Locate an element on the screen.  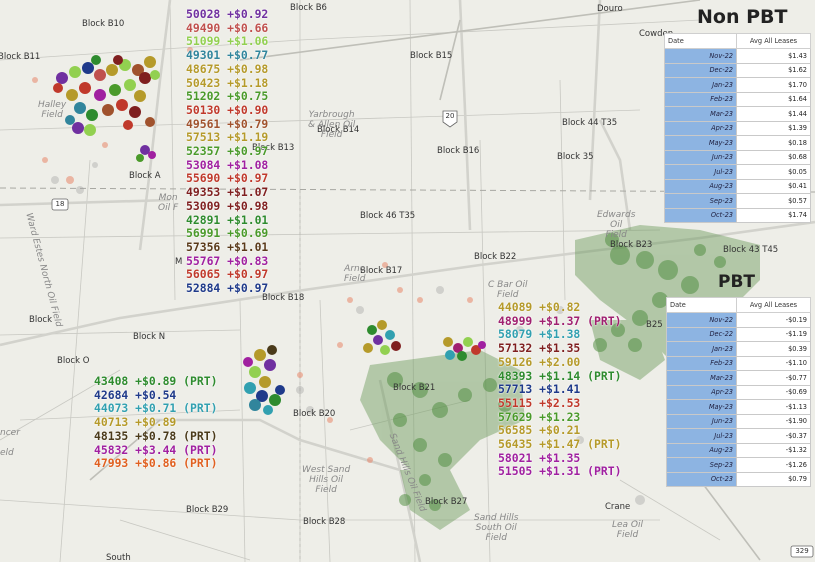
annotation-line: 49561 +$0.79 is located at coordinates (227, 123).